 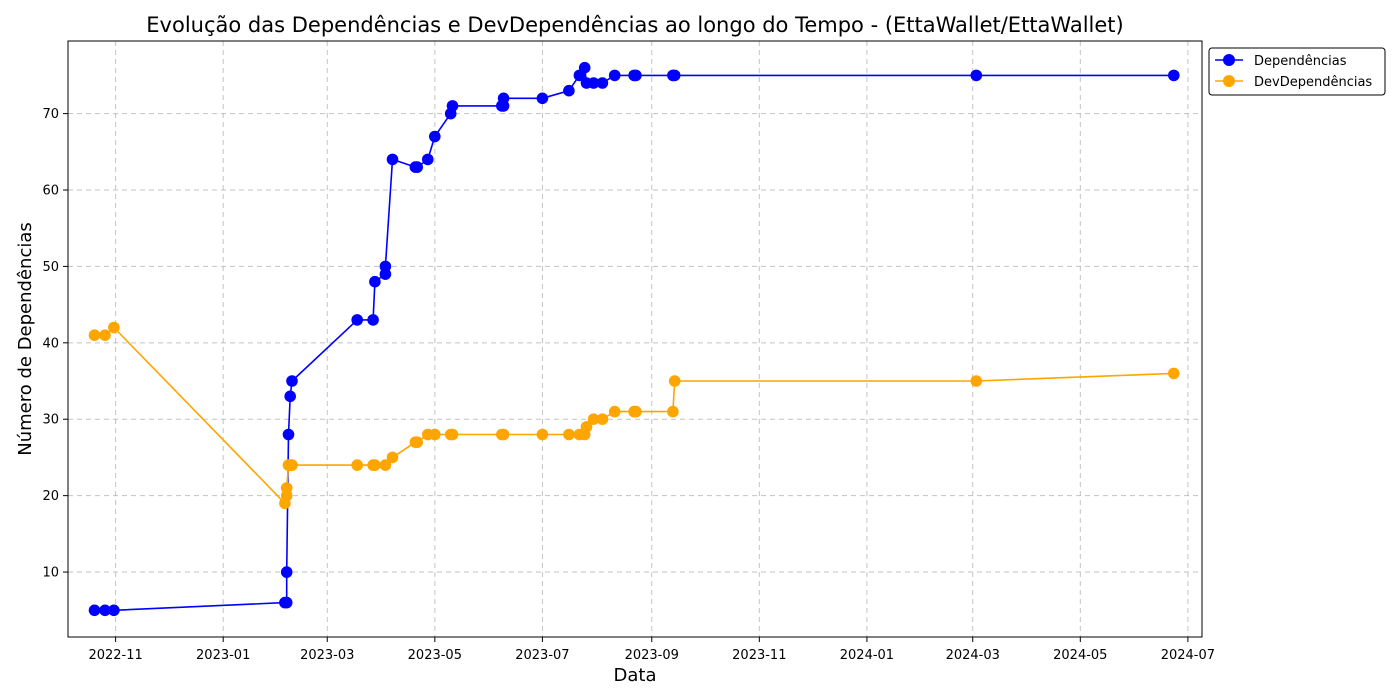 I want to click on x-tick-label: 2023-05, so click(x=435, y=655).